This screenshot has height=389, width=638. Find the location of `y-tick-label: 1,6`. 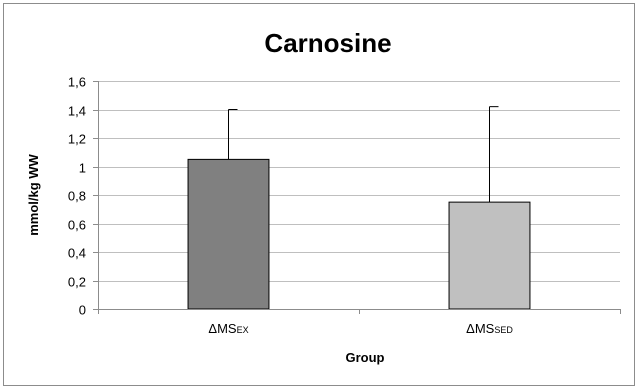

y-tick-label: 1,6 is located at coordinates (77, 82).